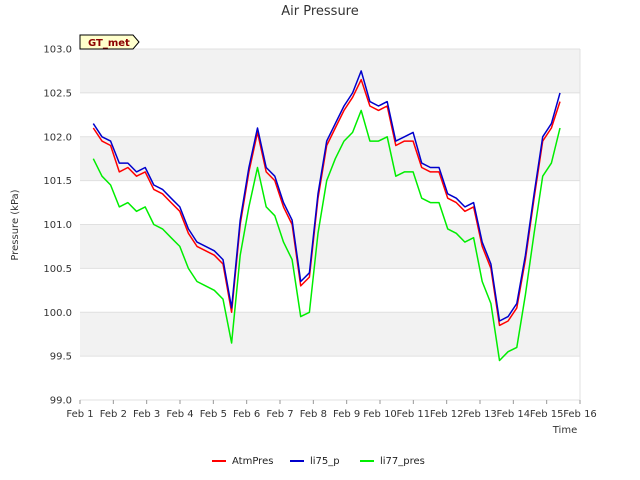 The height and width of the screenshot is (480, 640). Describe the element at coordinates (57, 93) in the screenshot. I see `y-tick-label: 102.5` at that location.